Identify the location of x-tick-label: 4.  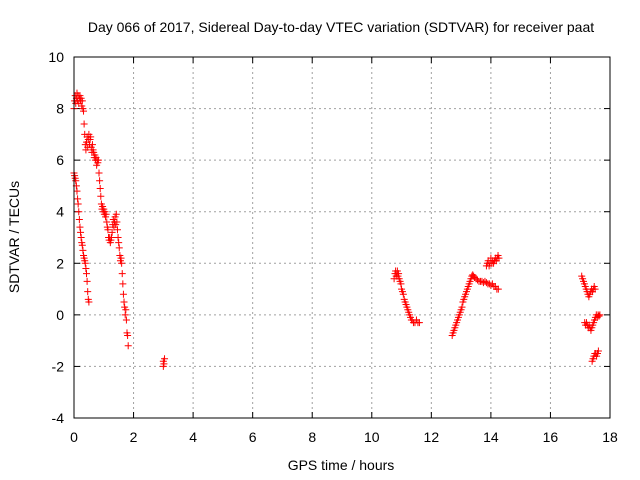
(193, 437).